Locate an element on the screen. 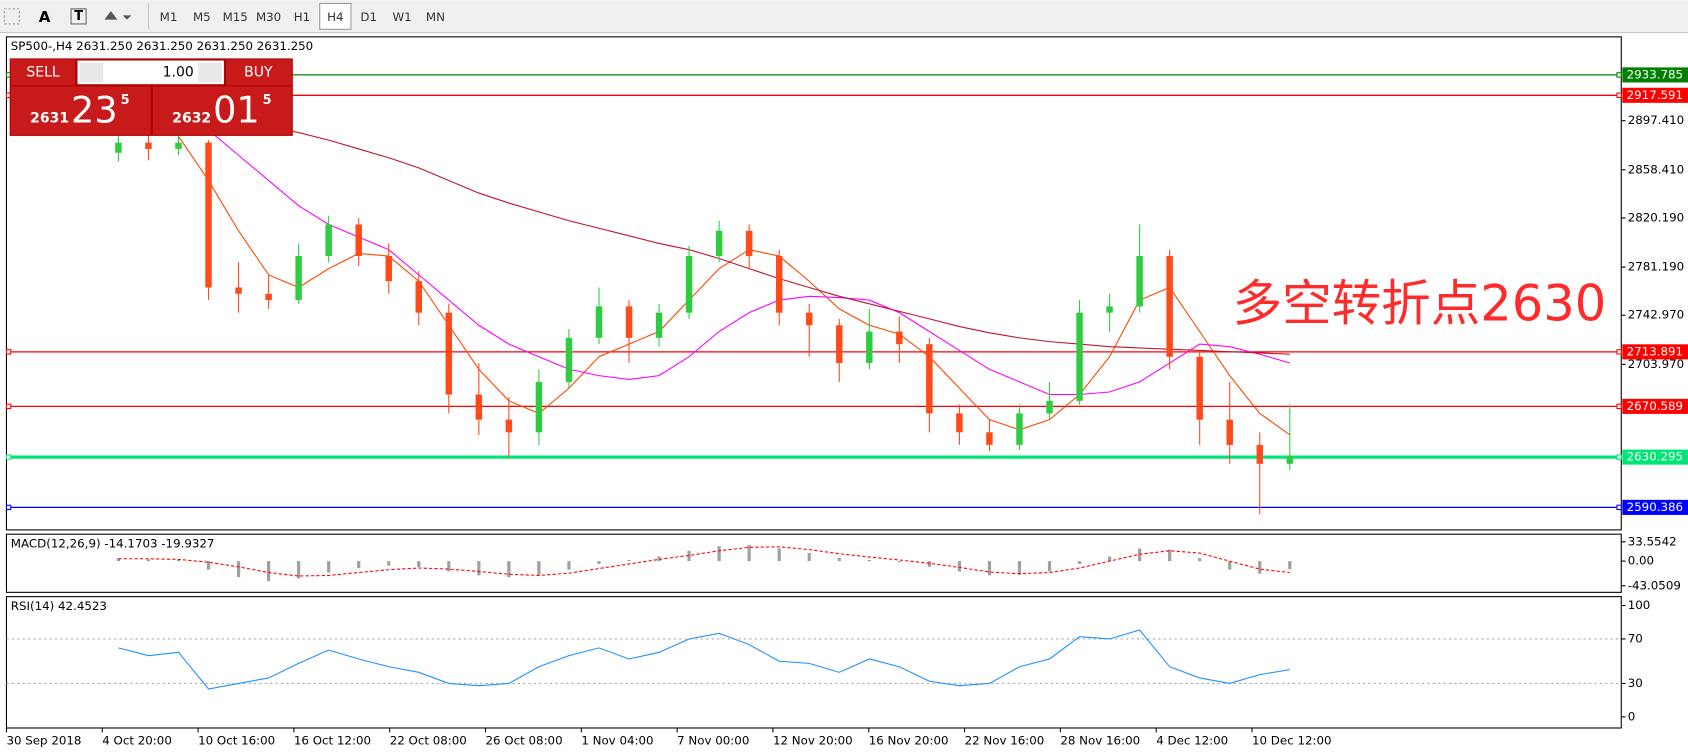  annotation: 多空转折点2630 is located at coordinates (1420, 304).